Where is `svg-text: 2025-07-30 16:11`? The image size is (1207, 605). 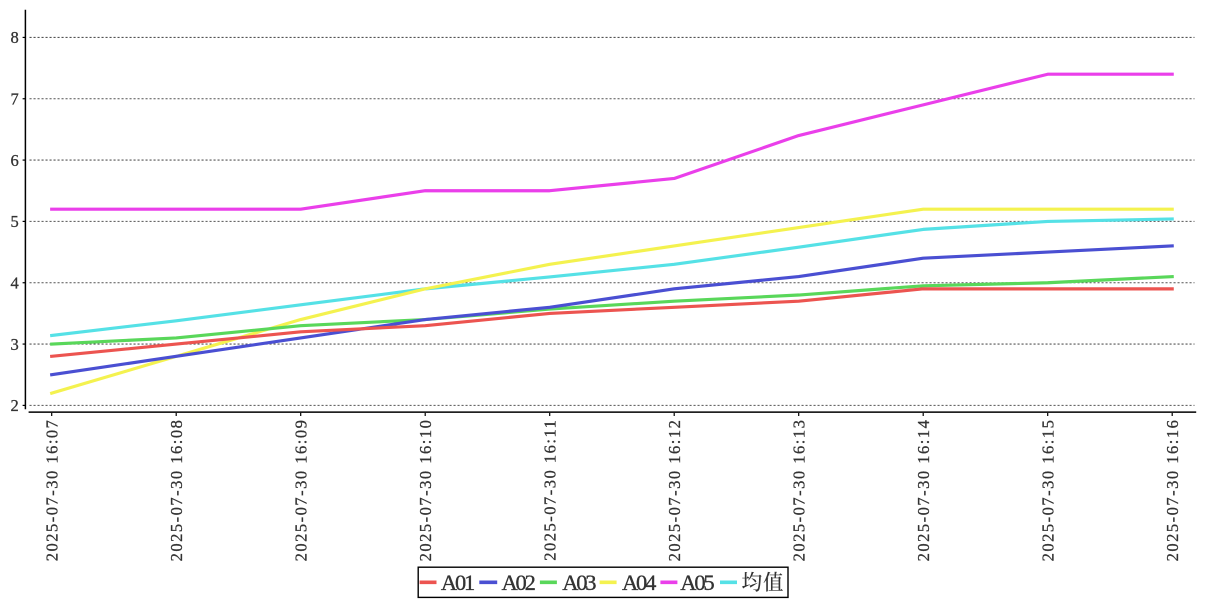 svg-text: 2025-07-30 16:11 is located at coordinates (549, 490).